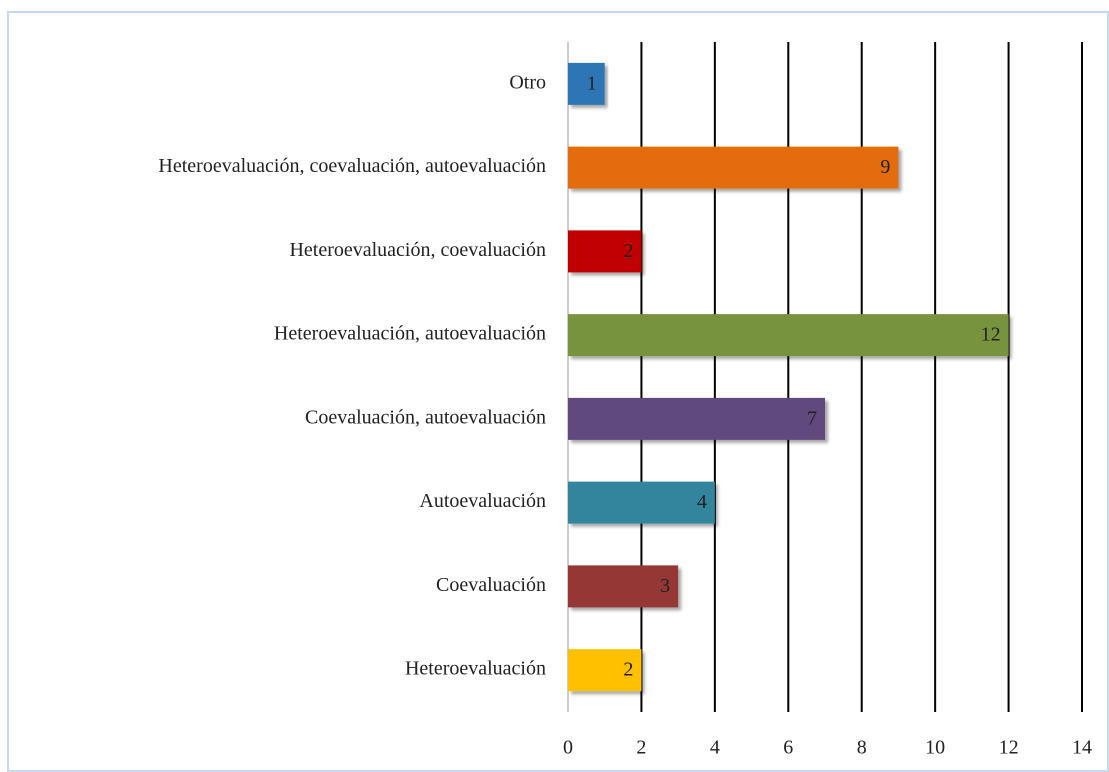 This screenshot has height=772, width=1109. What do you see at coordinates (788, 748) in the screenshot?
I see `x-tick-label: 6` at bounding box center [788, 748].